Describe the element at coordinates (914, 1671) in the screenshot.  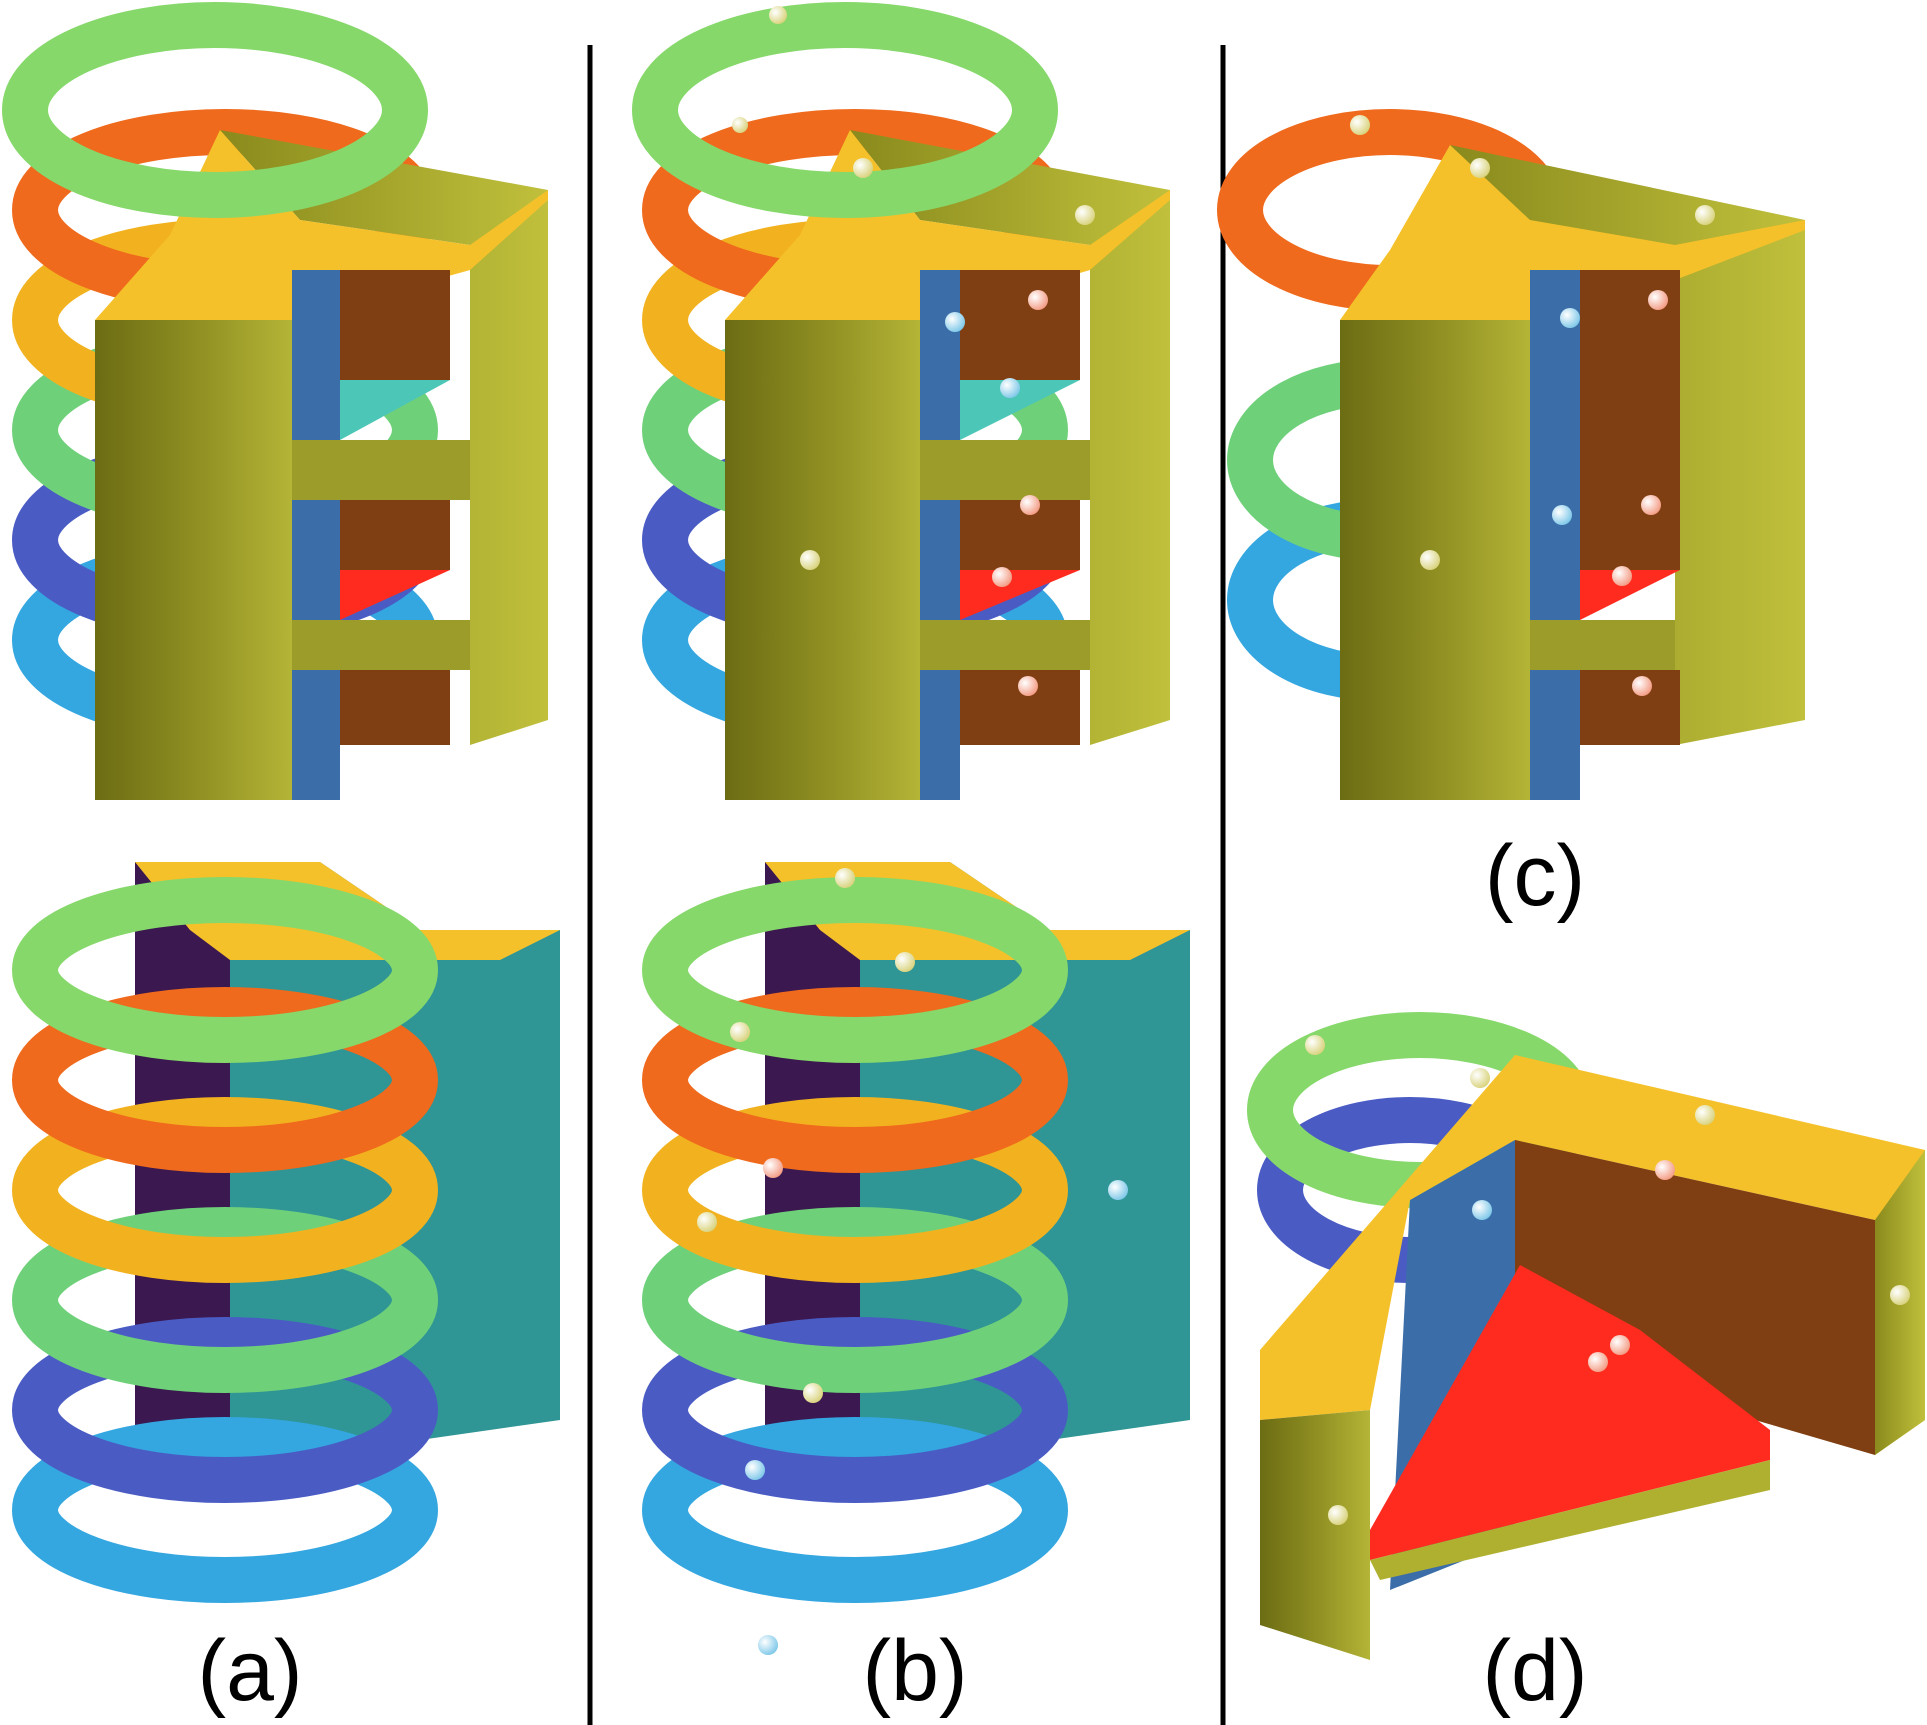
I see `panel-b-label: (b)` at that location.